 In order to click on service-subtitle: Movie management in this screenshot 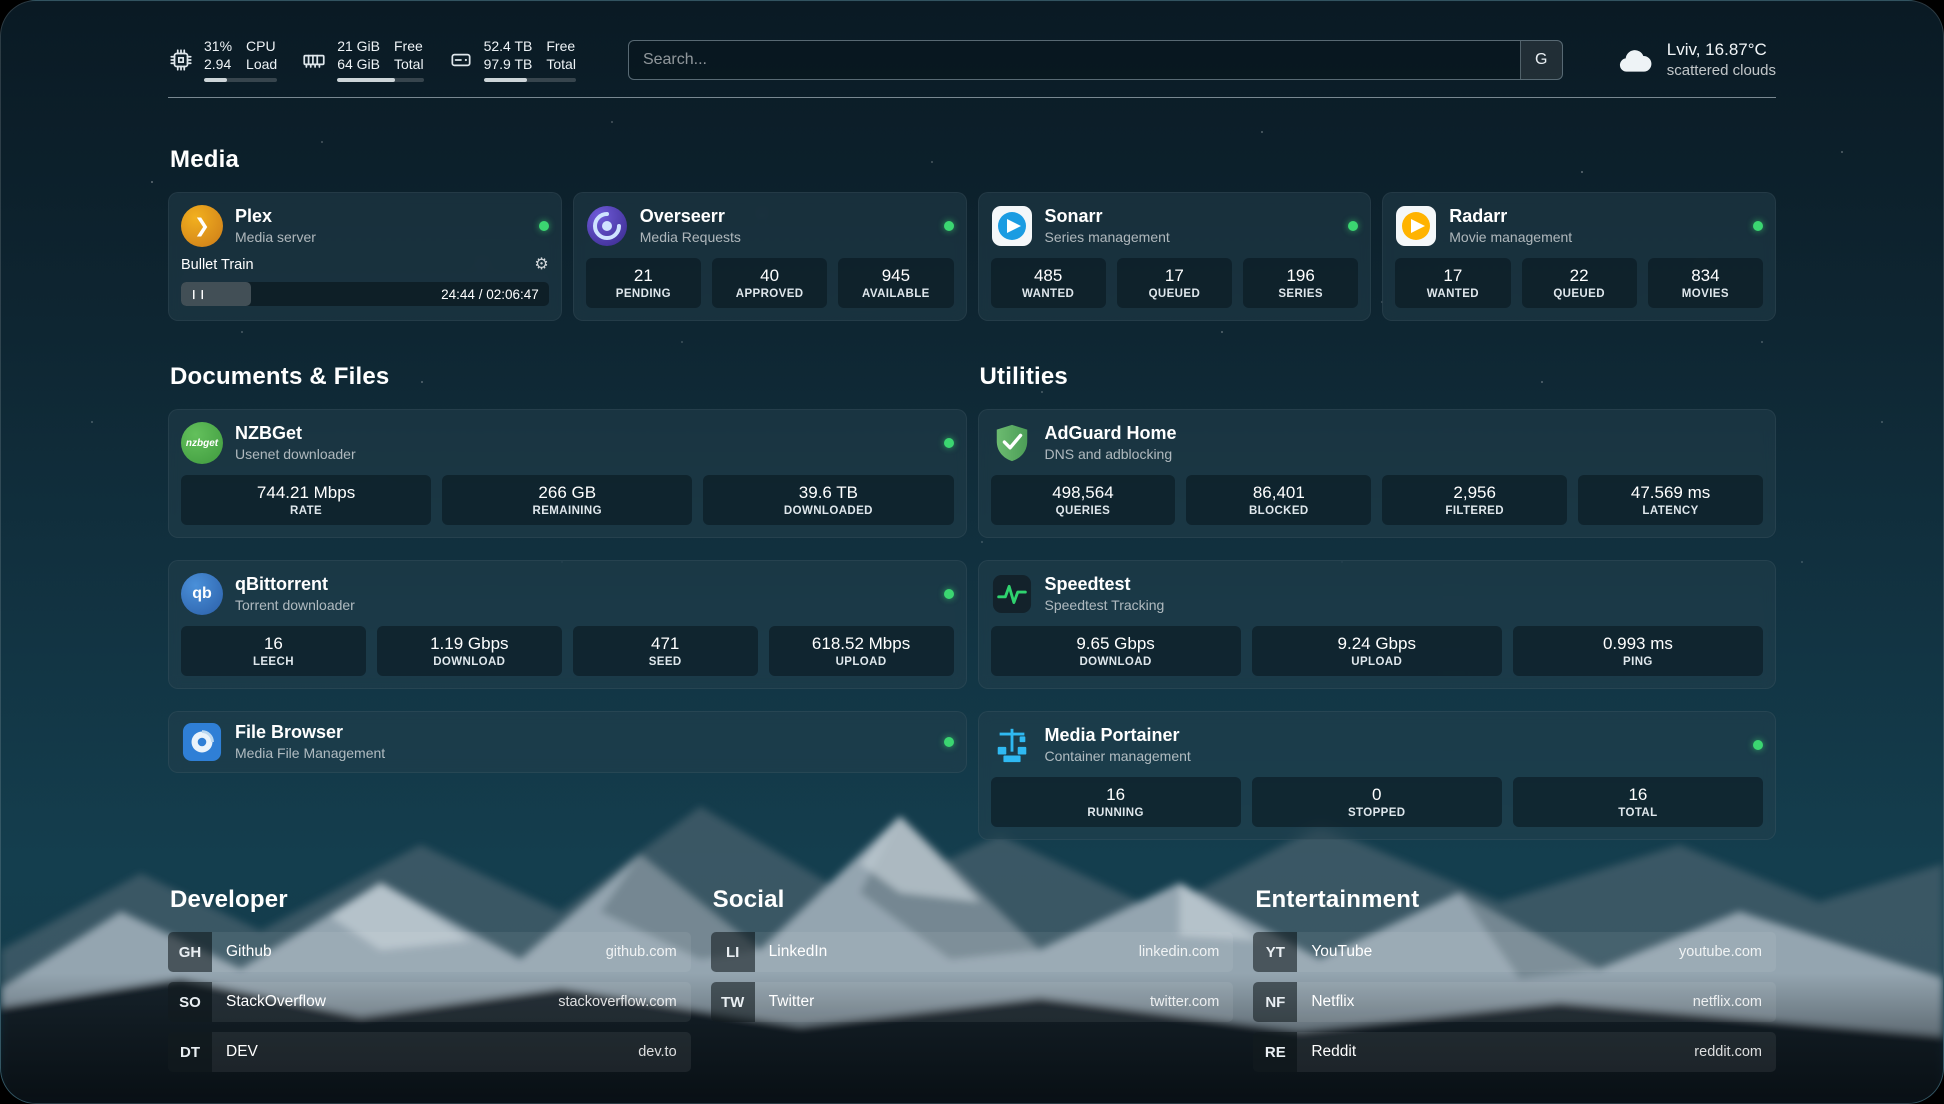, I will do `click(1511, 237)`.